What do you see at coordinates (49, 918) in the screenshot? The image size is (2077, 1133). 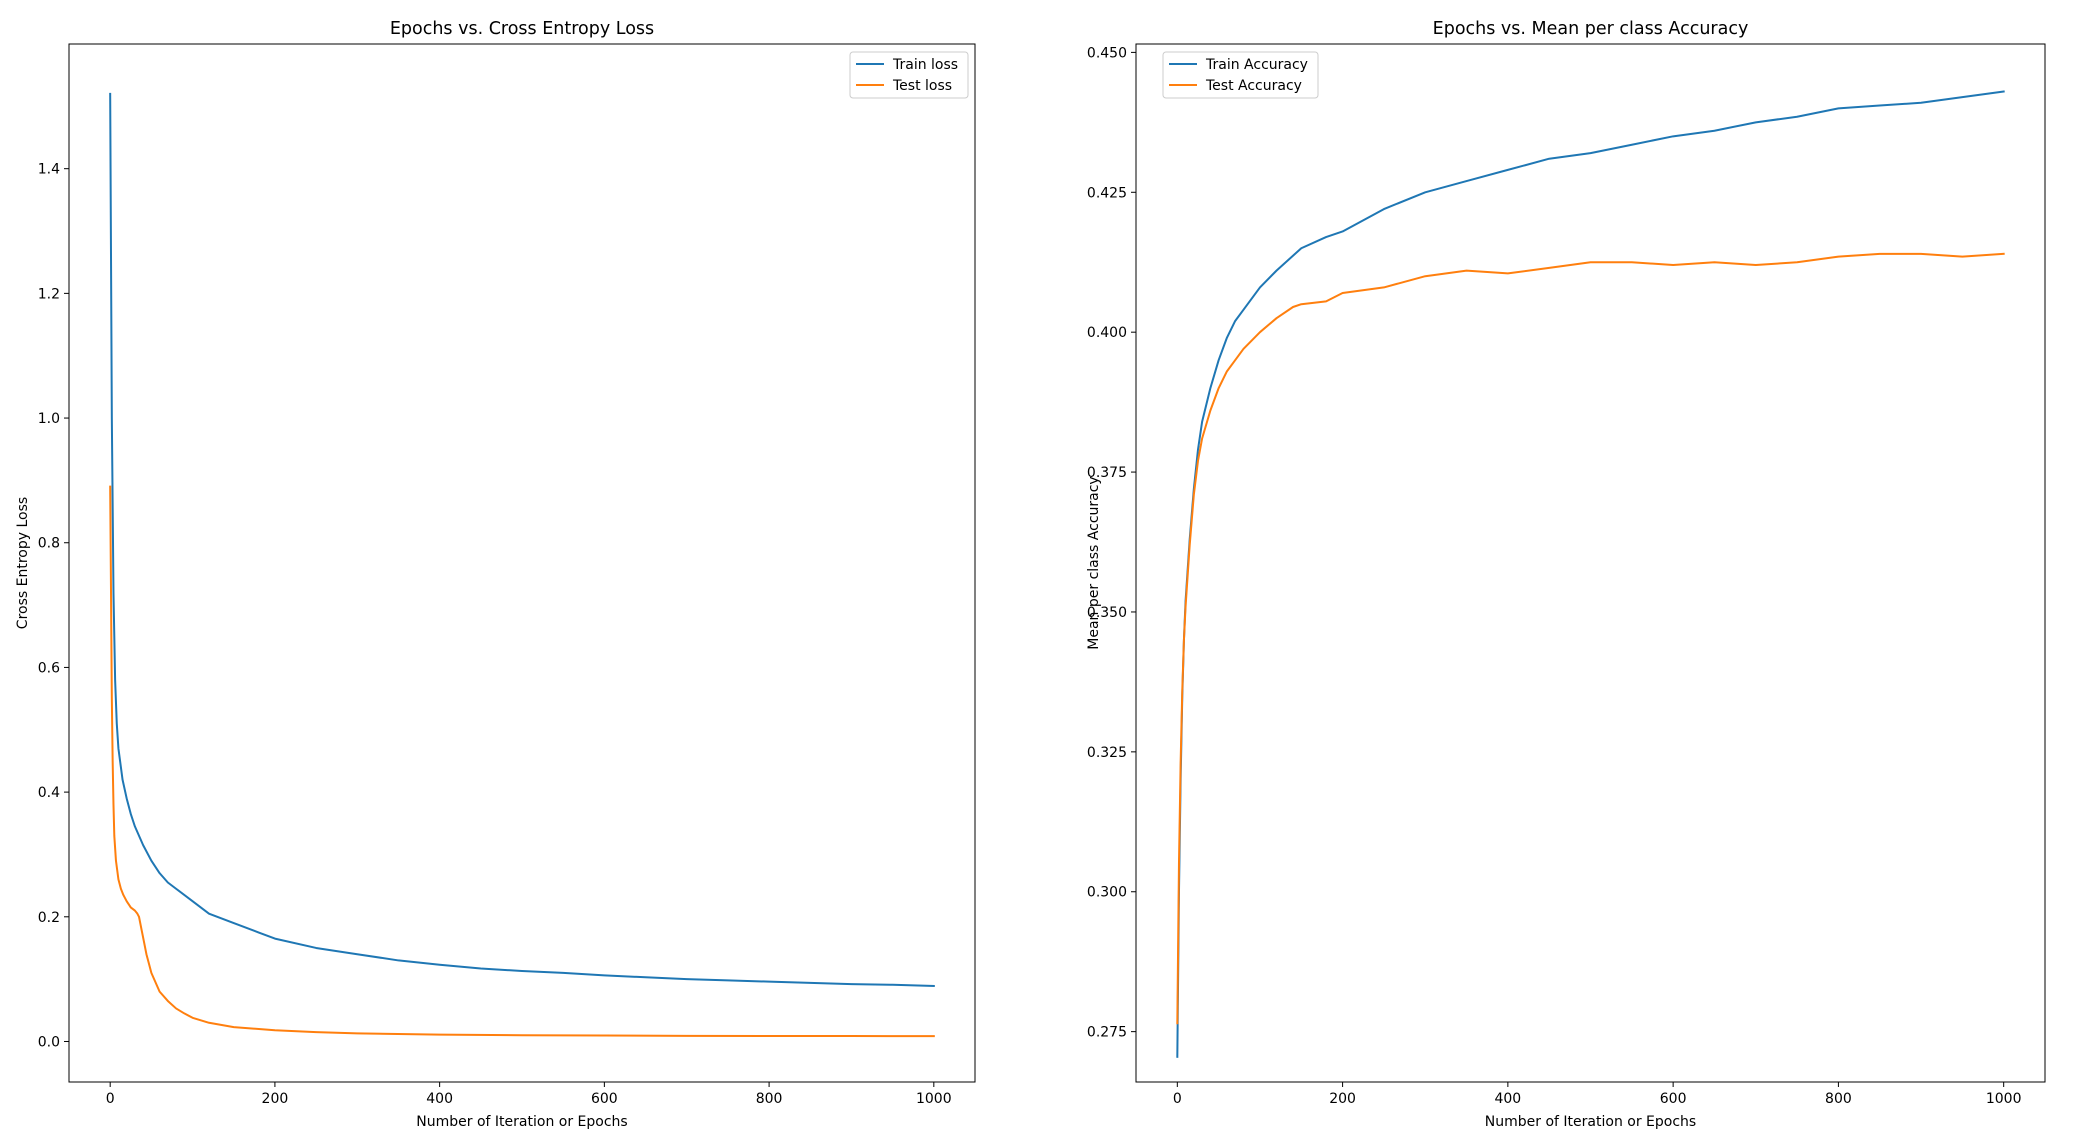 I see `y-tick-label: 0.2` at bounding box center [49, 918].